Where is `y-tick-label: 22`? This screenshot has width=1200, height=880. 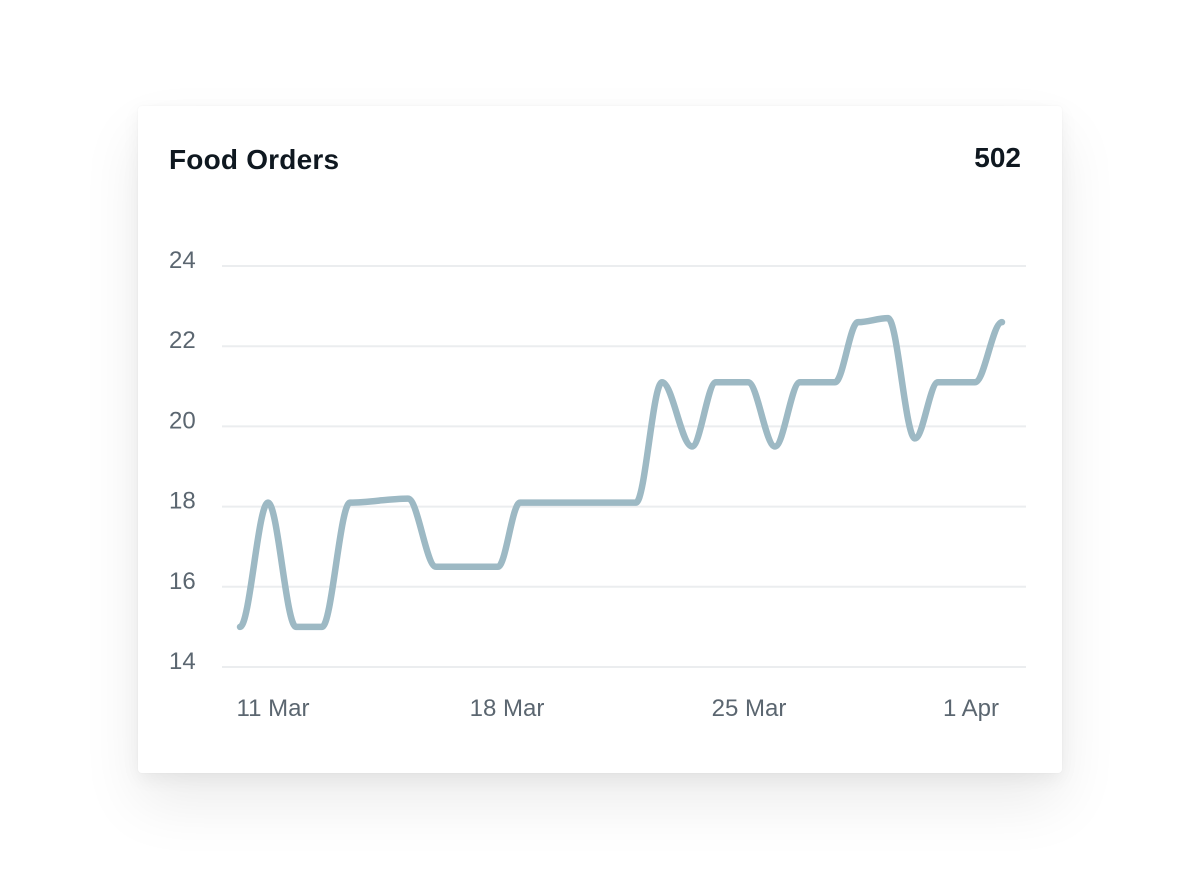 y-tick-label: 22 is located at coordinates (182, 340).